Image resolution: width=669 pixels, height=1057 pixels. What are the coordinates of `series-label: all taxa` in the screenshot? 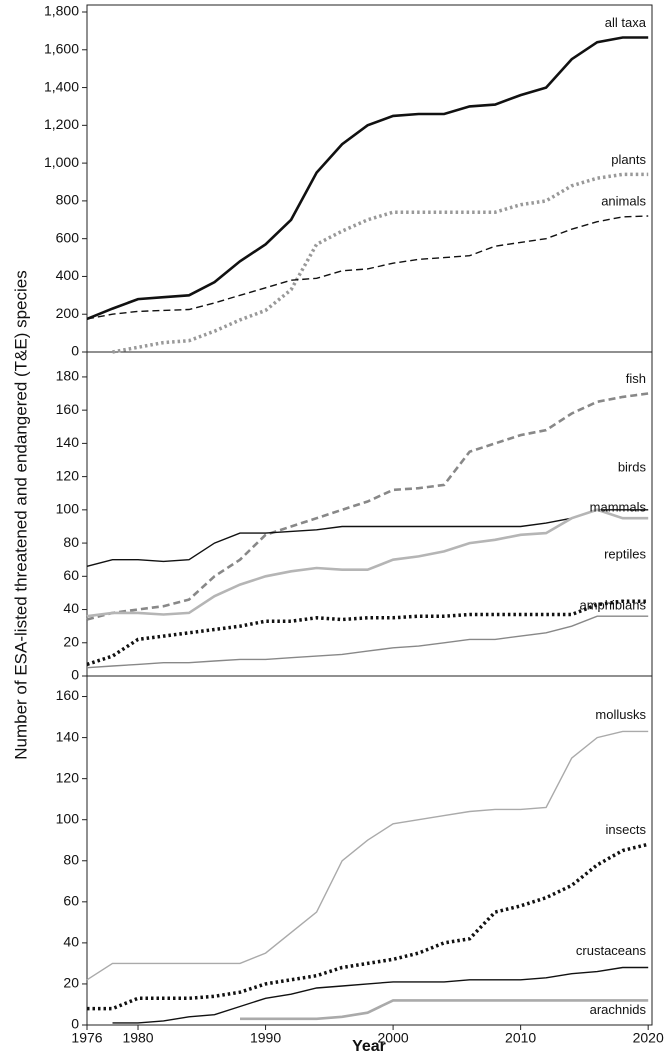 It's located at (626, 22).